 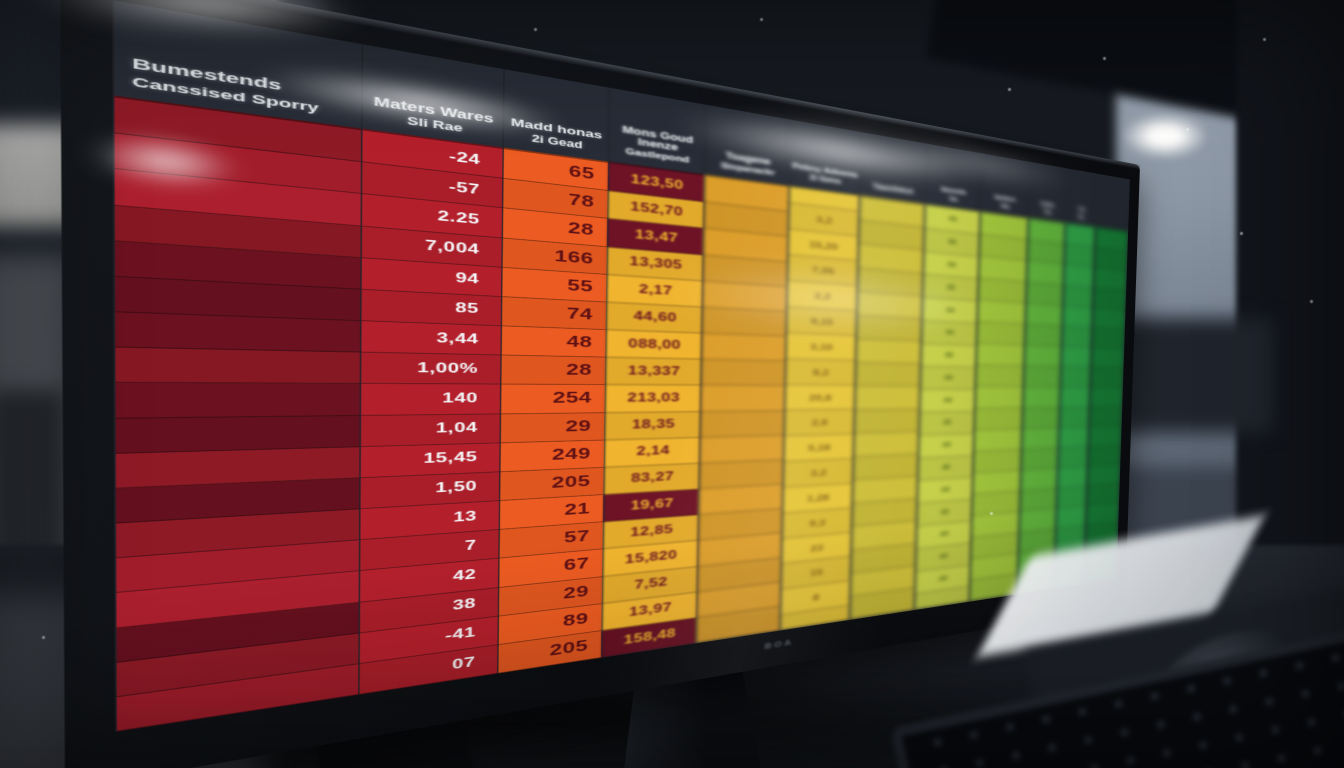 What do you see at coordinates (747, 145) in the screenshot?
I see `column-header: Toagene Stepanackr` at bounding box center [747, 145].